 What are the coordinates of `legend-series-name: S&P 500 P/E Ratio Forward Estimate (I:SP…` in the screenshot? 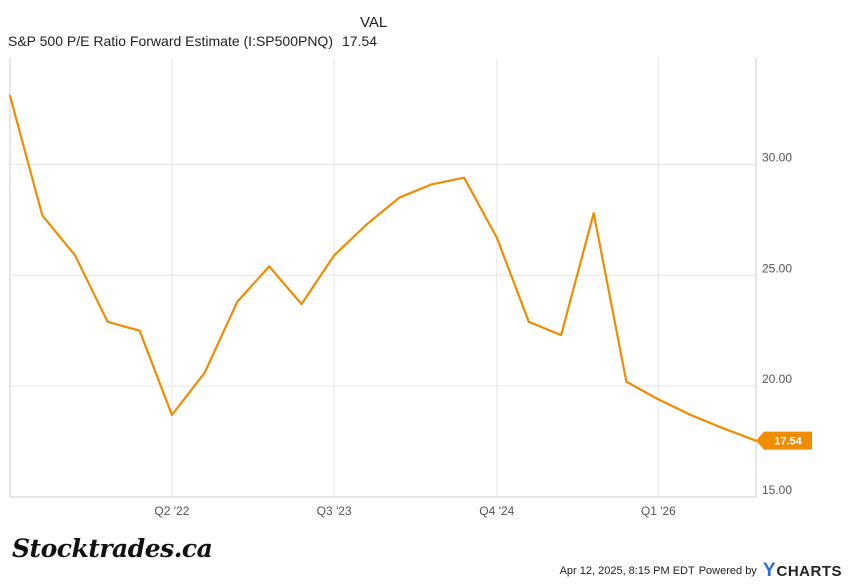 It's located at (170, 41).